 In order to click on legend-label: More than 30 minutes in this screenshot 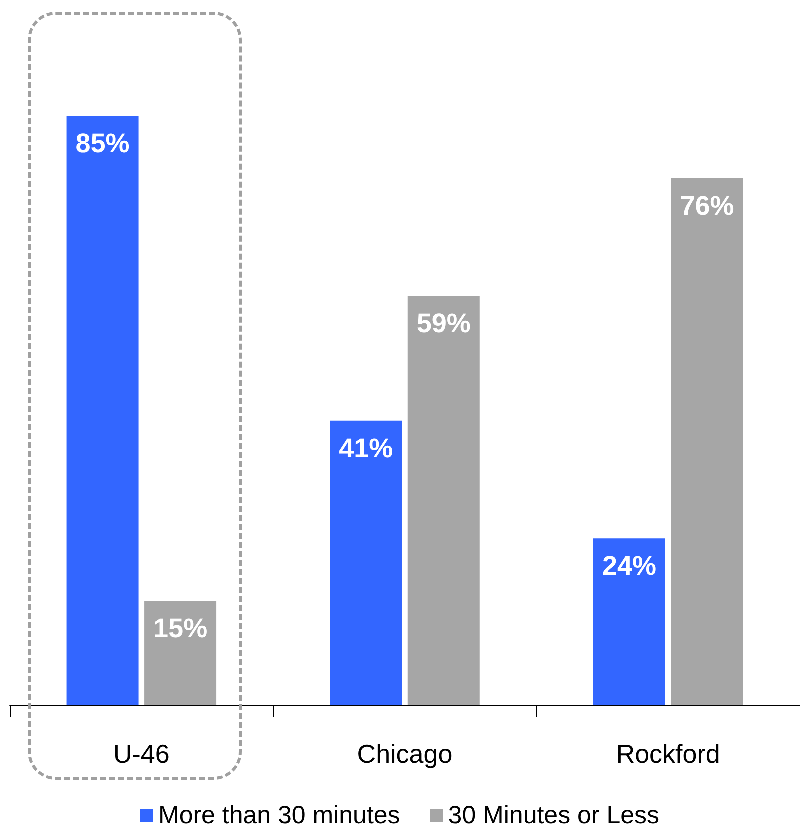, I will do `click(279, 816)`.